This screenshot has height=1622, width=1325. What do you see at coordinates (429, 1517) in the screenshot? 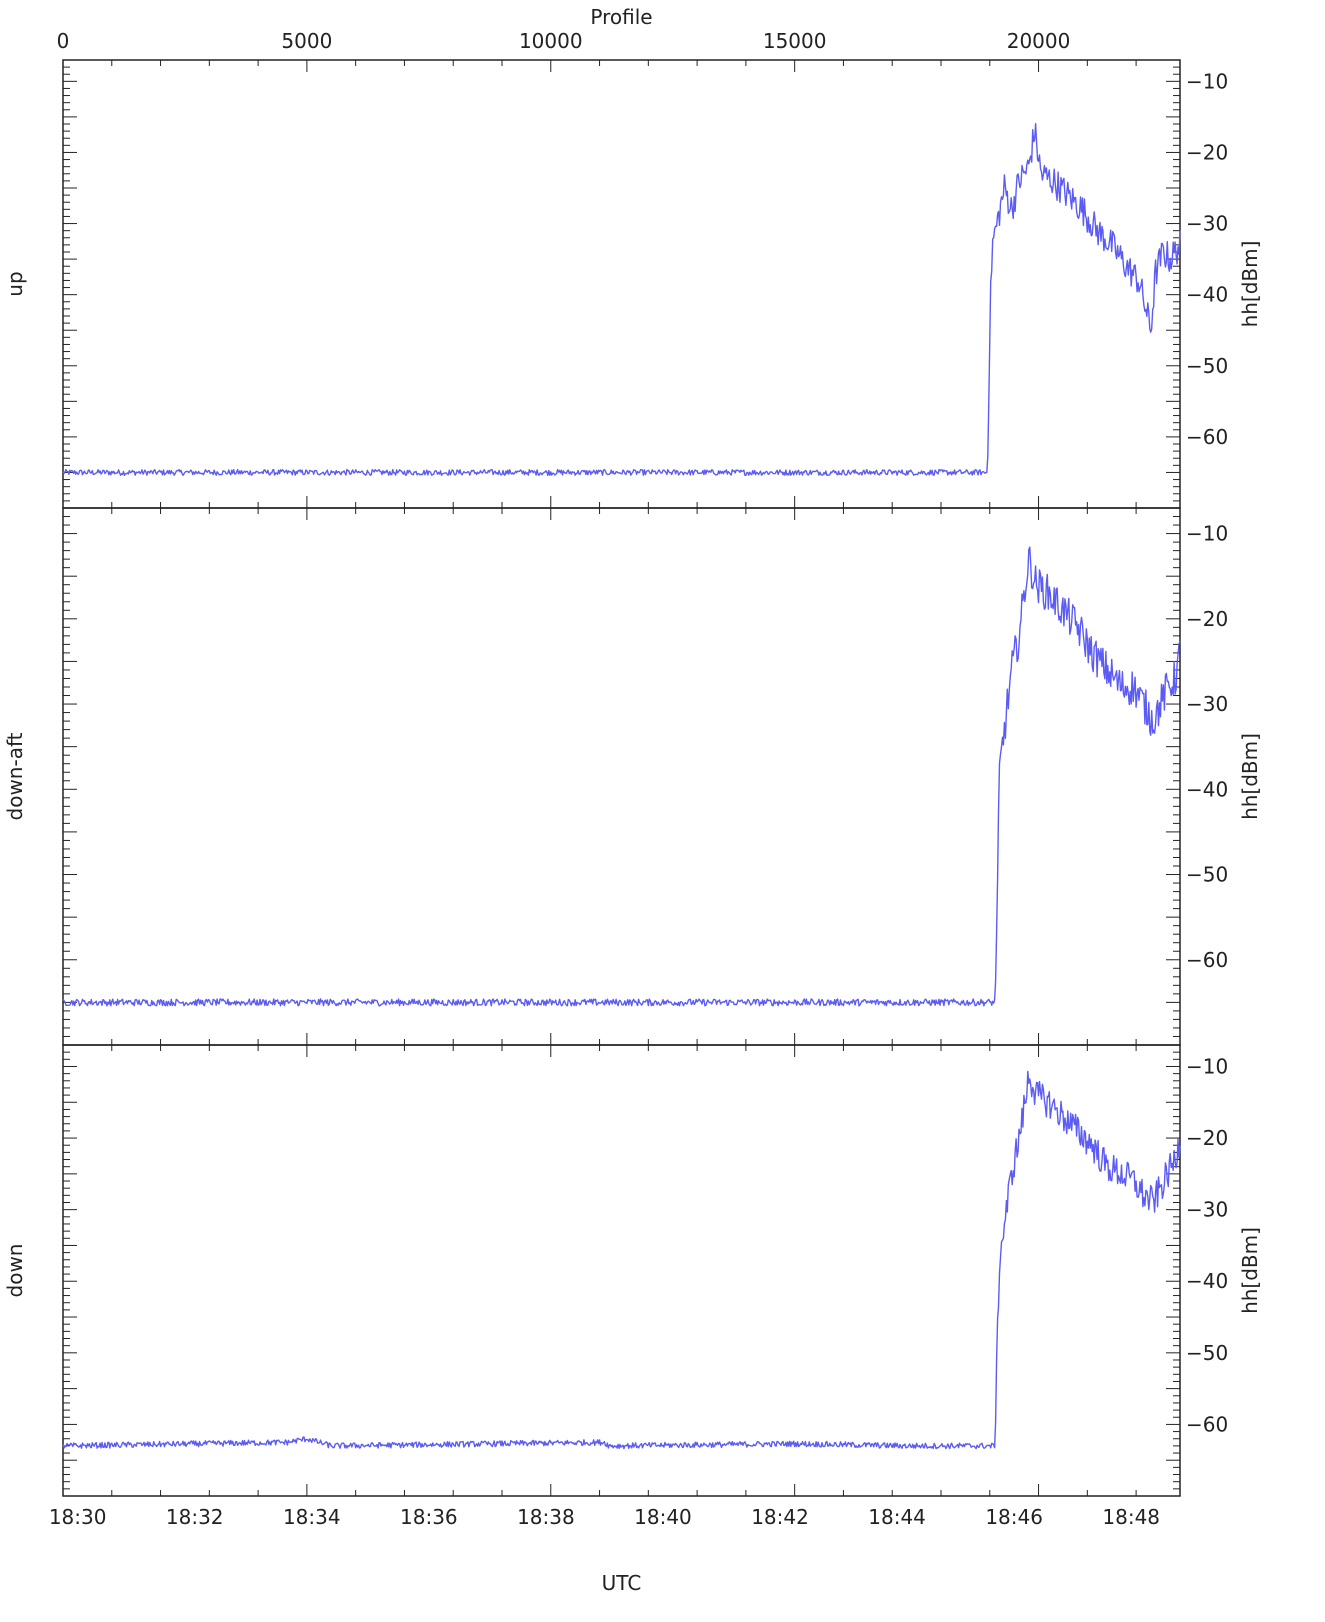
I see `bottom-tick-label: 18:36` at bounding box center [429, 1517].